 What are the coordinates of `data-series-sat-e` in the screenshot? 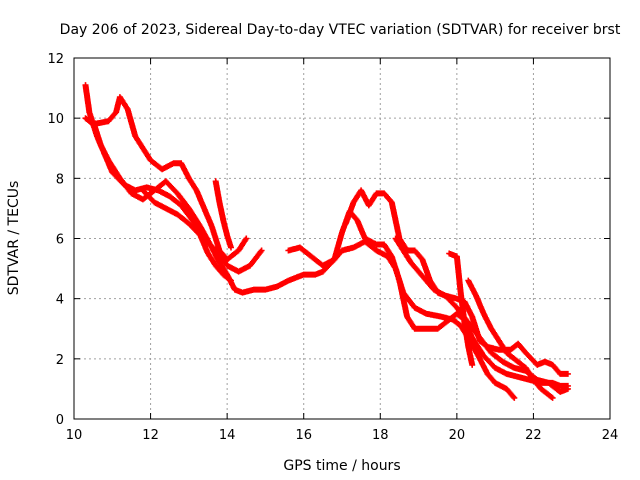 It's located at (223, 214).